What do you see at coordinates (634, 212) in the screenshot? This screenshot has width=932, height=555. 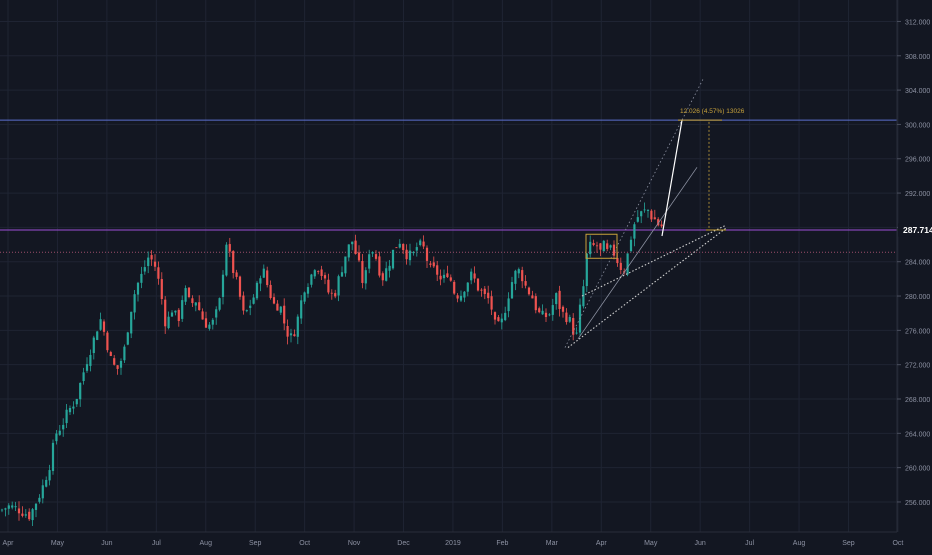 I see `channel-upper-line` at bounding box center [634, 212].